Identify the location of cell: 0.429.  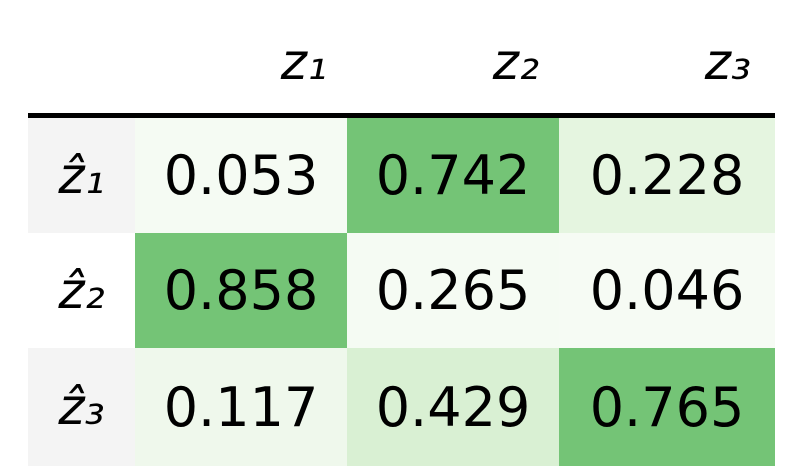
(453, 407).